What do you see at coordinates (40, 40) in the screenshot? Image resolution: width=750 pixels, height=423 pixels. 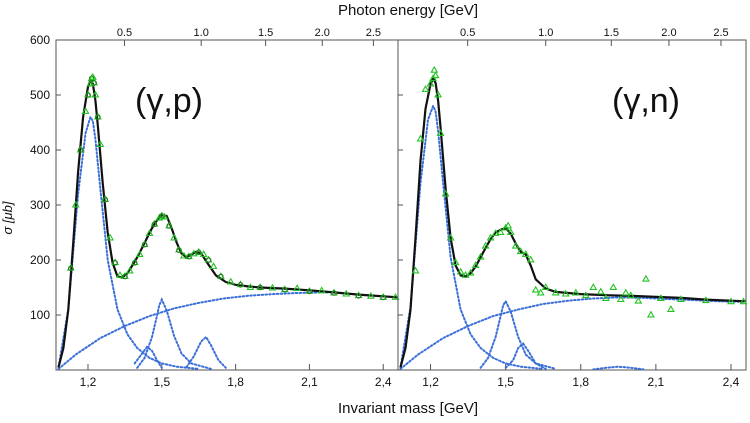 I see `y-tick-label: 600` at bounding box center [40, 40].